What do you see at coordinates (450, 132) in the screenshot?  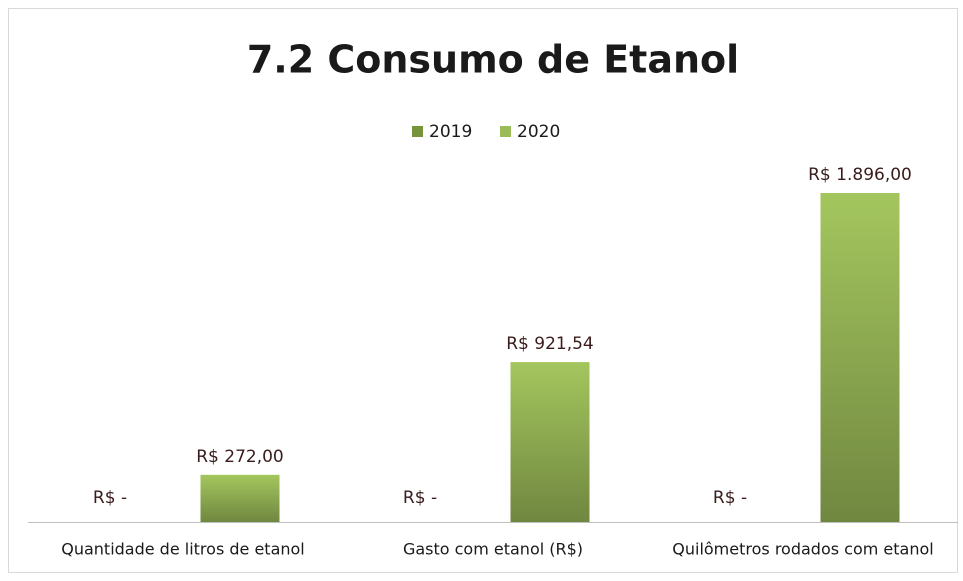 I see `legend-label: 2019` at bounding box center [450, 132].